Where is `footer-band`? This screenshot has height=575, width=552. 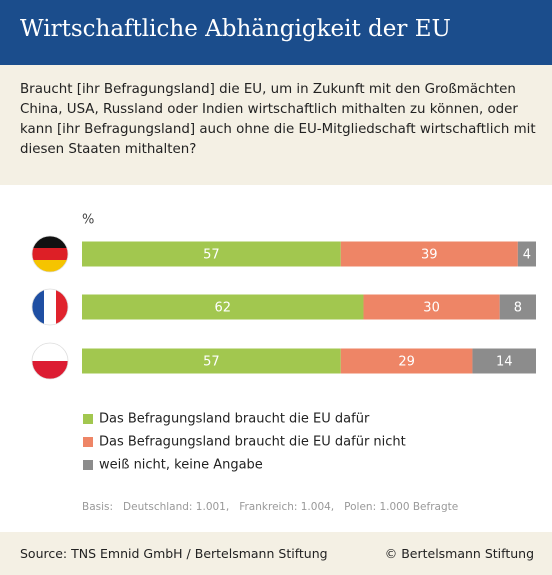 footer-band is located at coordinates (276, 553).